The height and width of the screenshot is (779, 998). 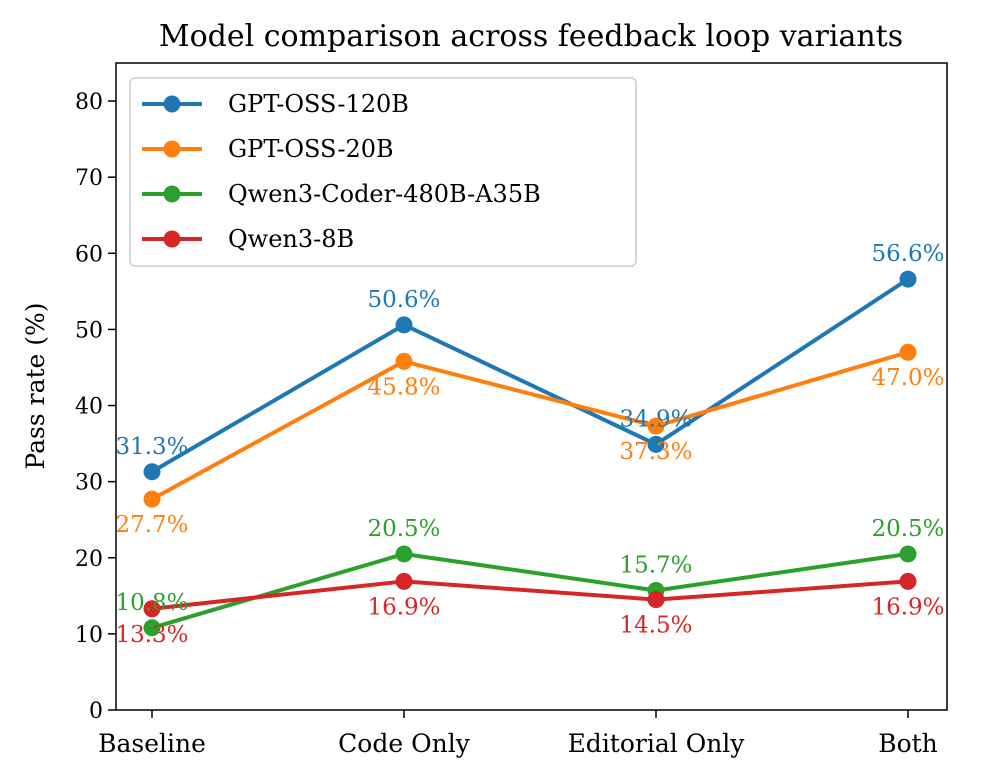 What do you see at coordinates (655, 626) in the screenshot?
I see `data-label: 14.5%` at bounding box center [655, 626].